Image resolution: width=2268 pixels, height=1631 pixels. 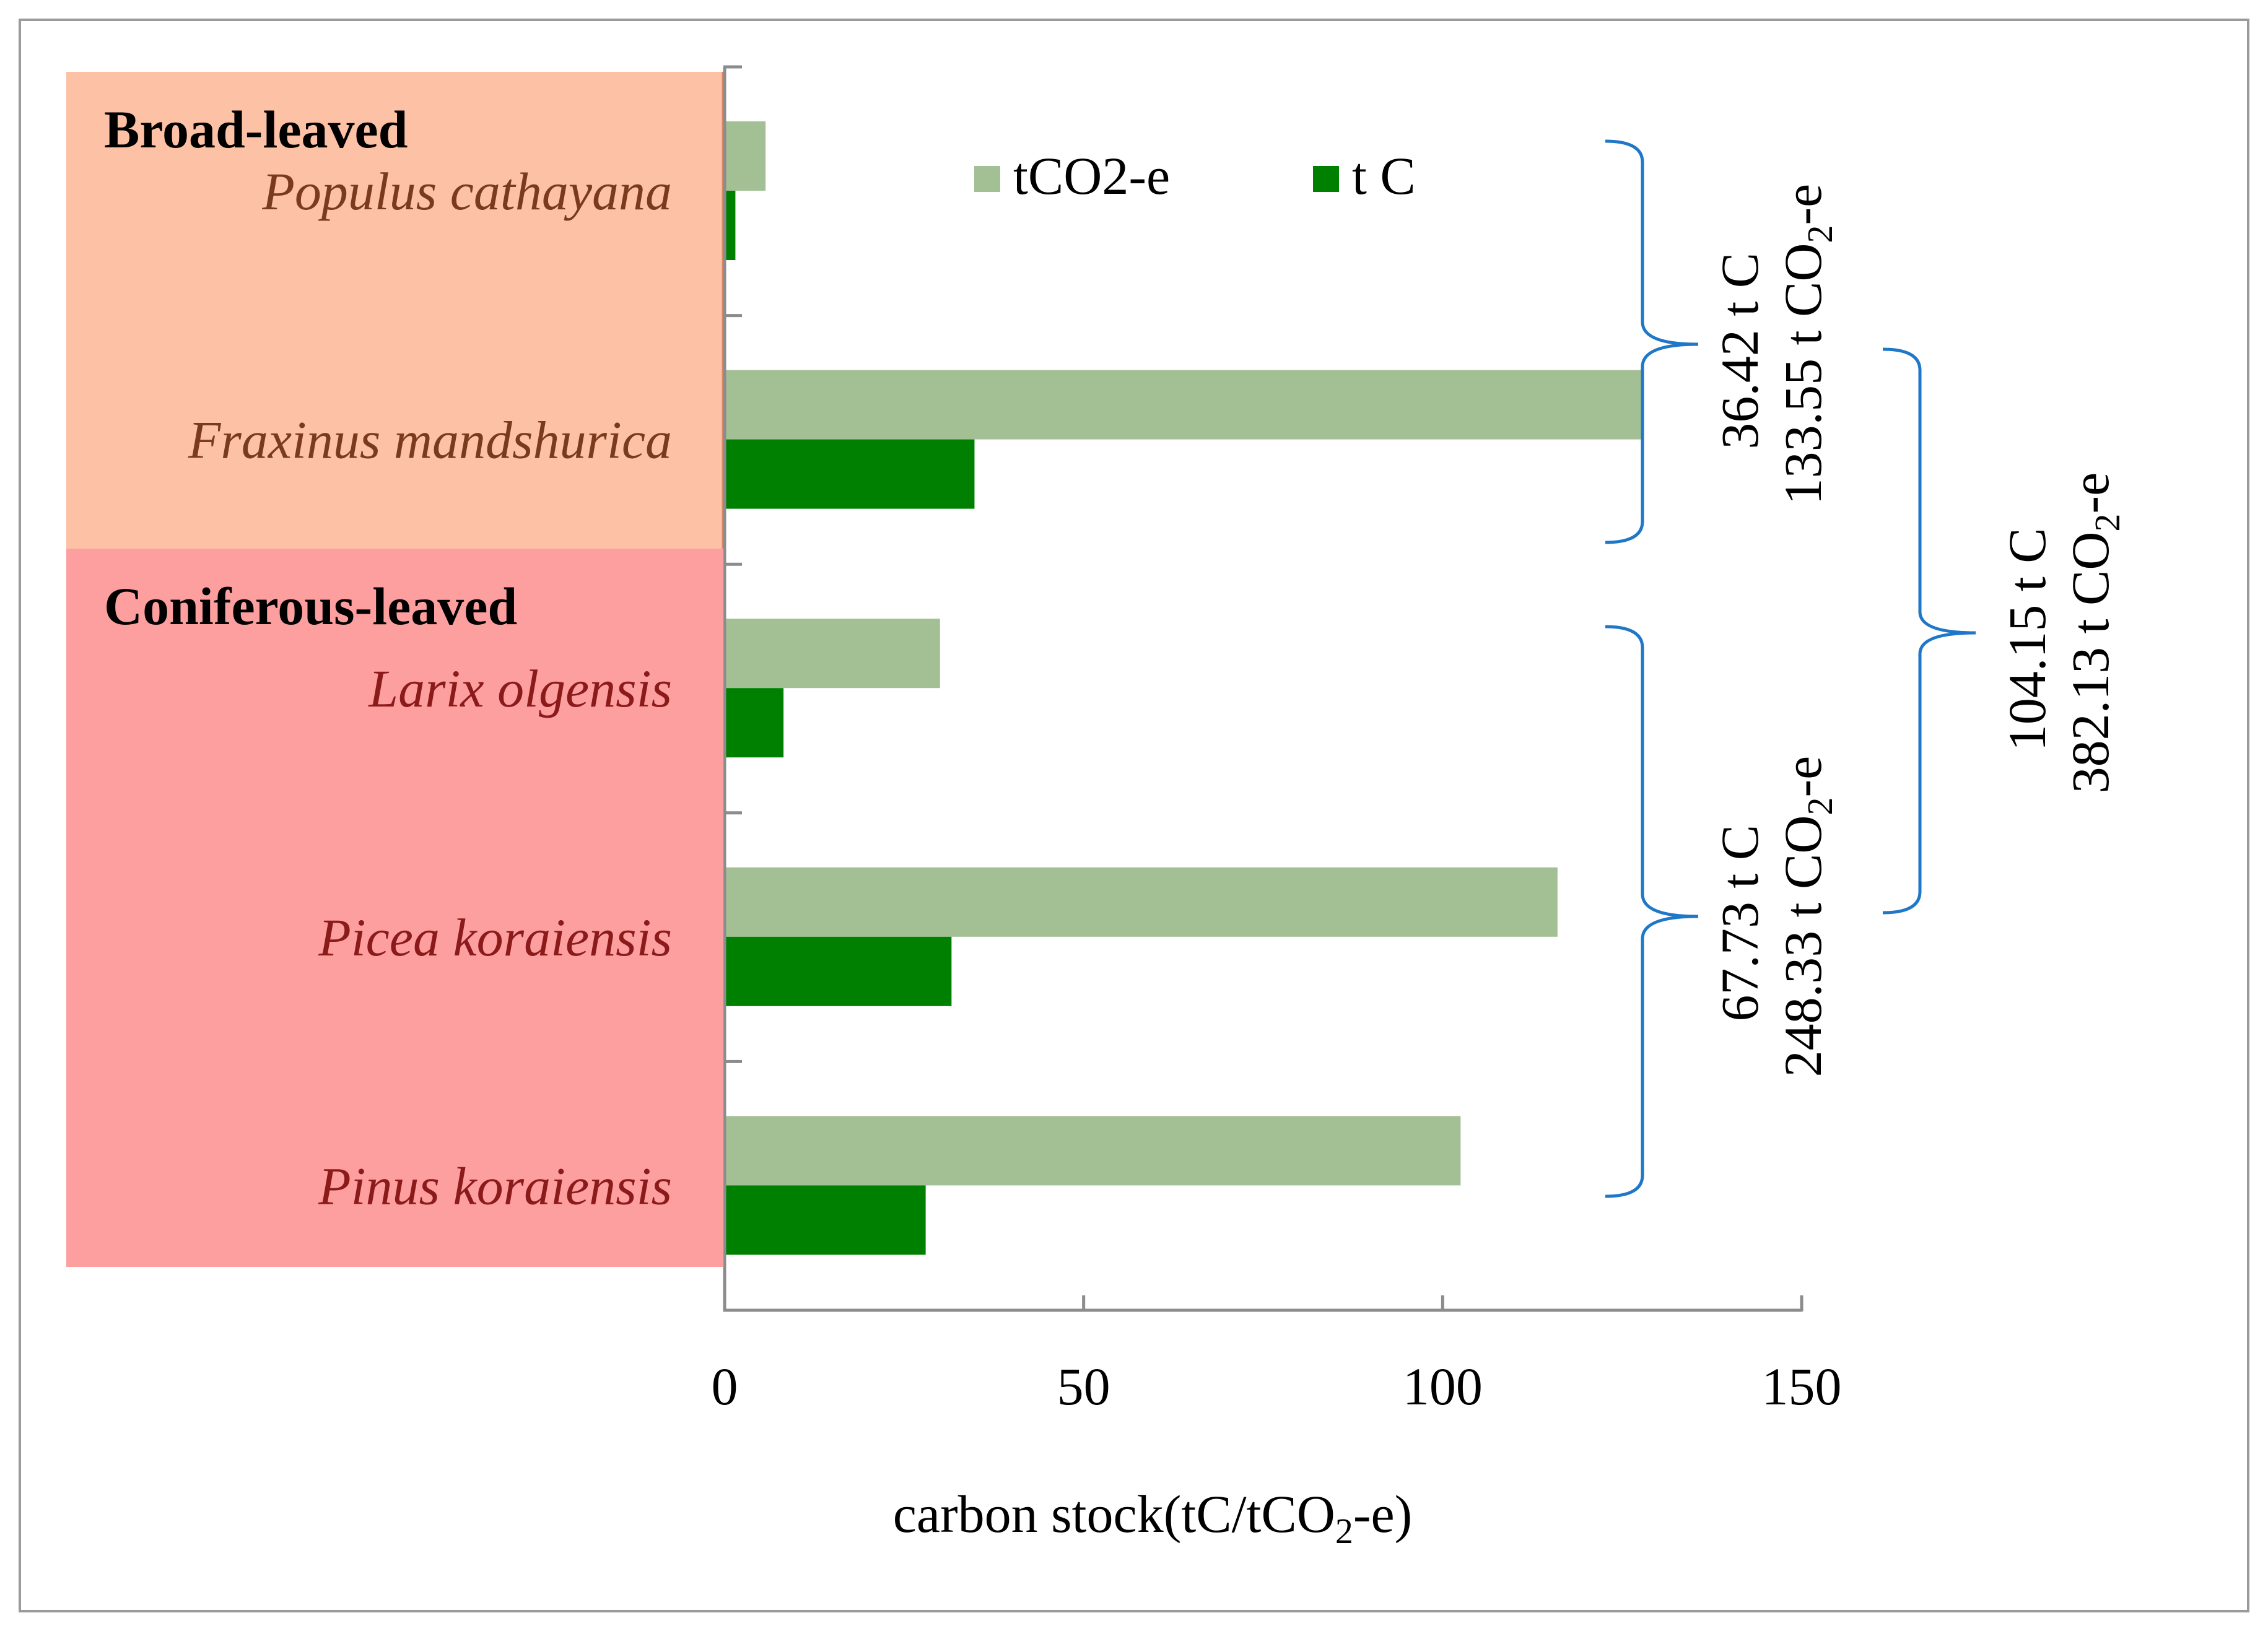 I want to click on x-axis-title: carbon stock(tC/tCO2-e), so click(x=1153, y=1517).